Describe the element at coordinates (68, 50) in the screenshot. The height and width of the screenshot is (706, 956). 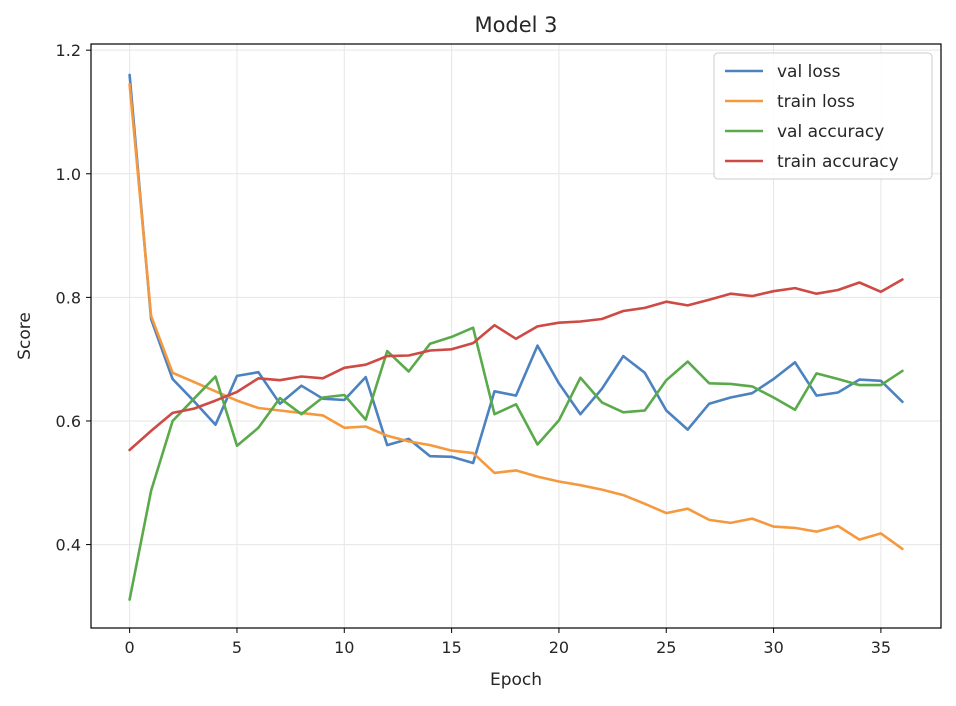
I see `y-tick-label: 1.2` at that location.